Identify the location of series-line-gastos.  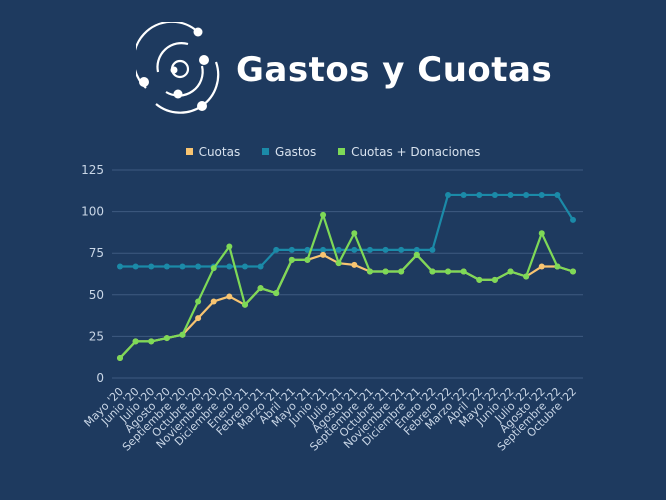
(347, 230).